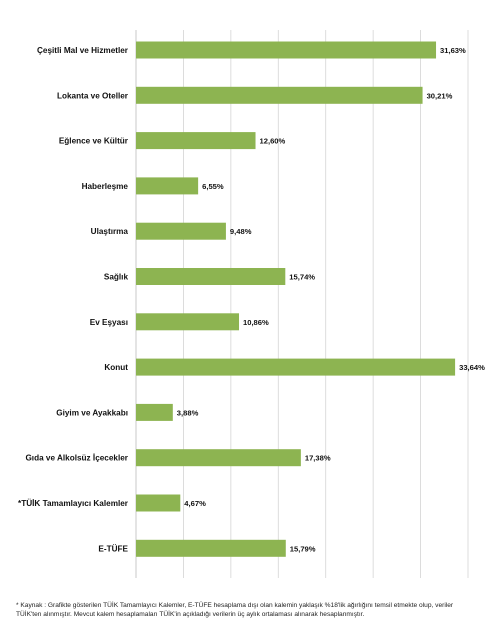 This screenshot has height=635, width=493. Describe the element at coordinates (109, 322) in the screenshot. I see `category-label: Ev Eşyası` at that location.